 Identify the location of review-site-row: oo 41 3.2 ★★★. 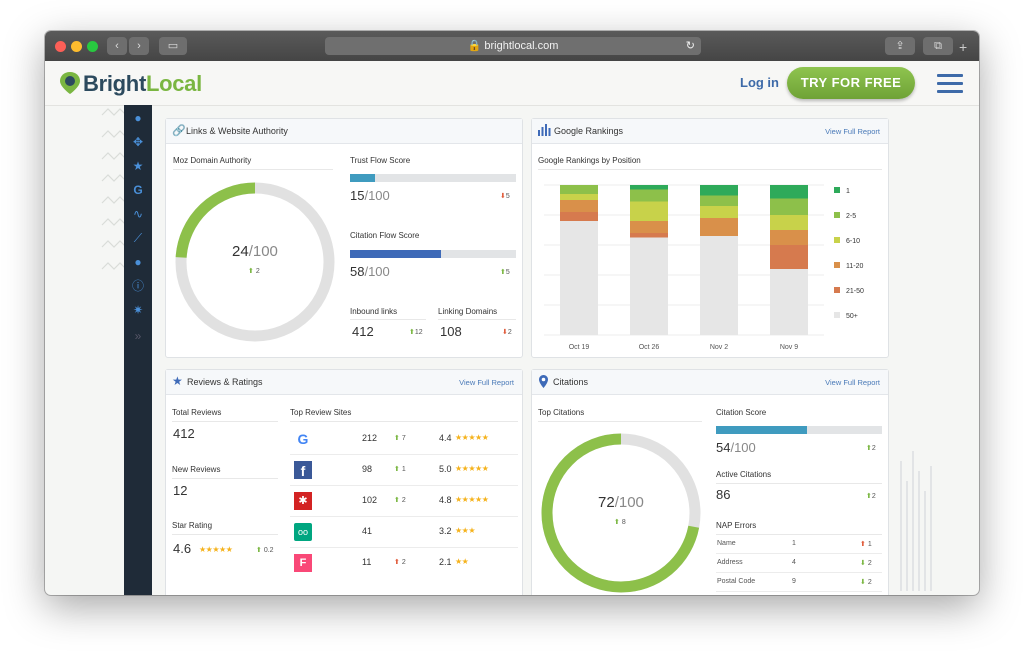
(404, 532).